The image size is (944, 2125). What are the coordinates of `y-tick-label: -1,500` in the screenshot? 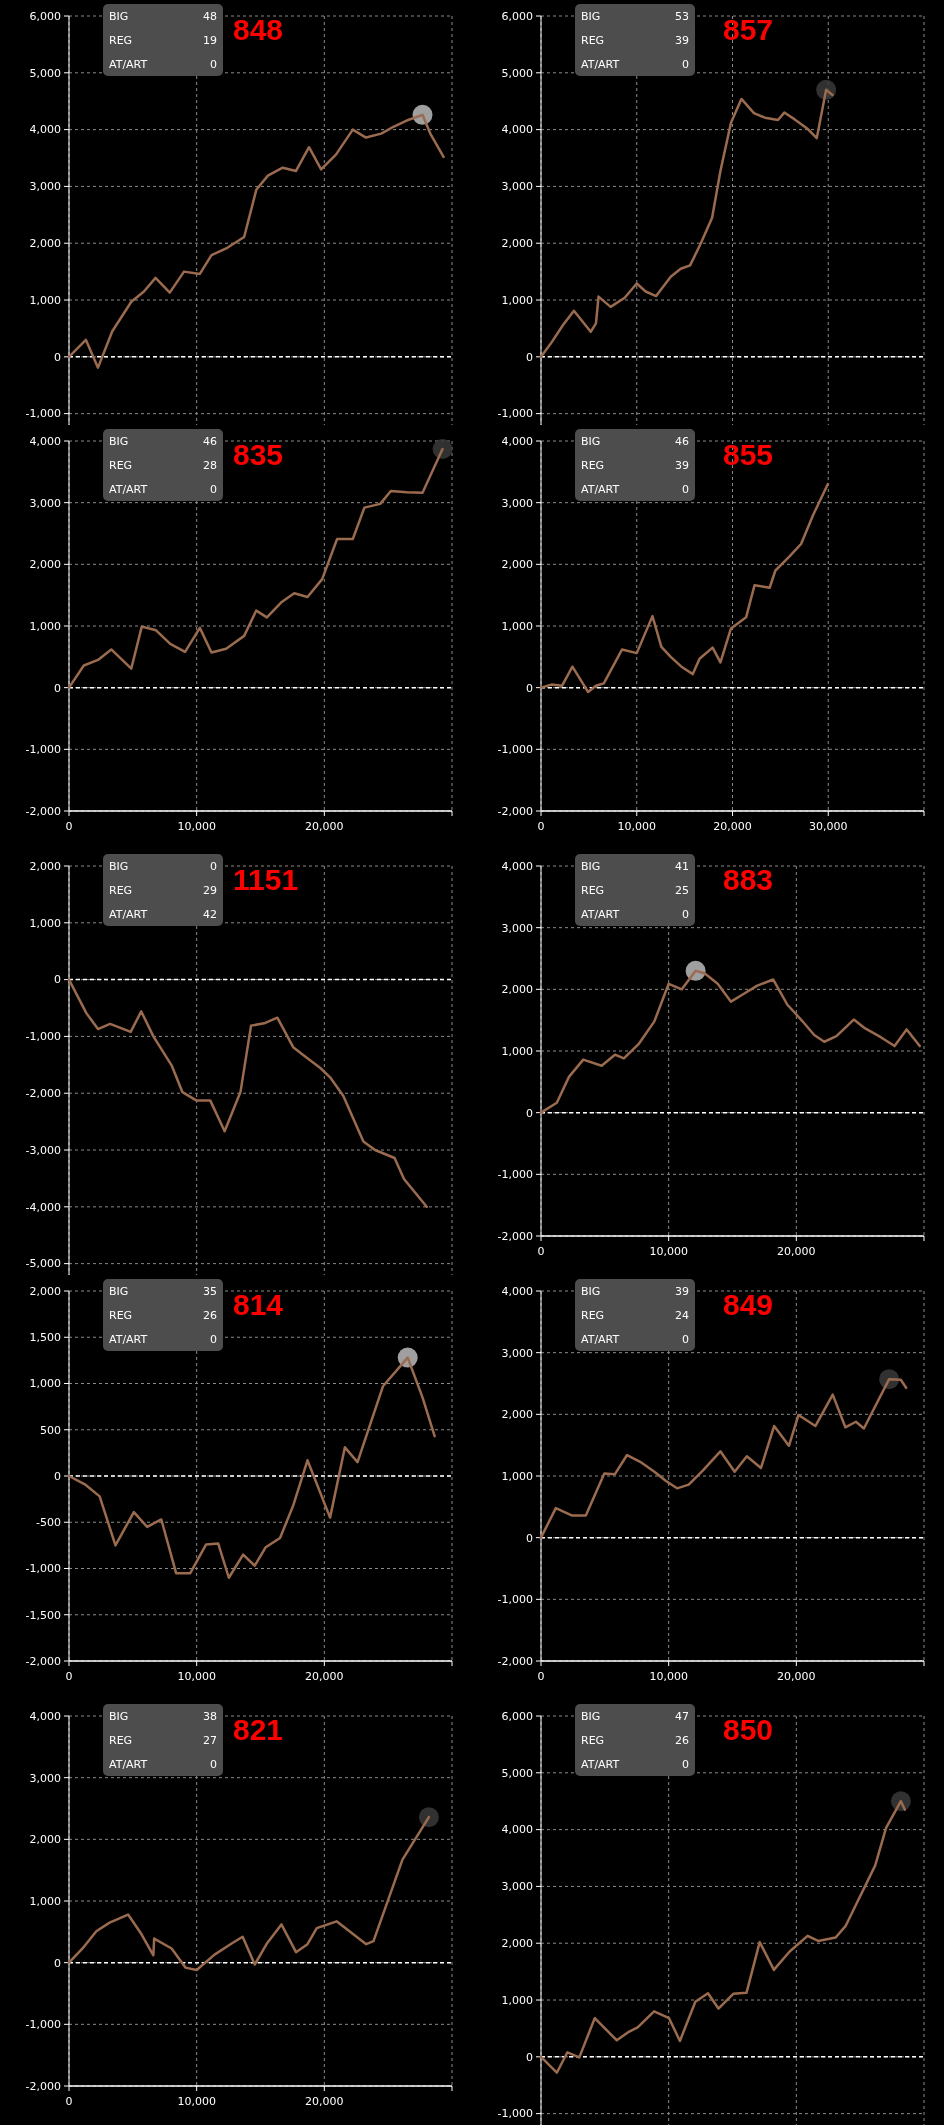 It's located at (43, 1615).